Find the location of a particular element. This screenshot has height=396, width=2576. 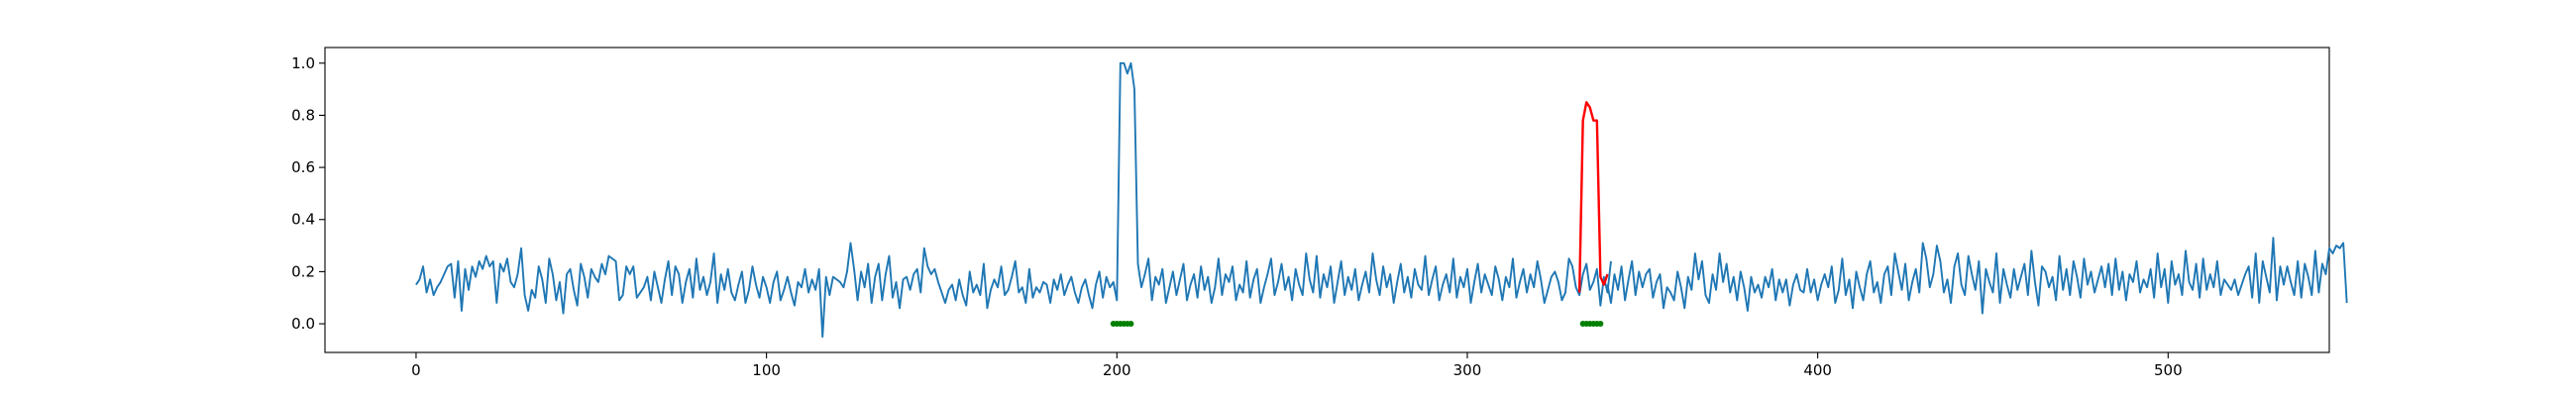

x-tick-label: 500 is located at coordinates (2168, 370).